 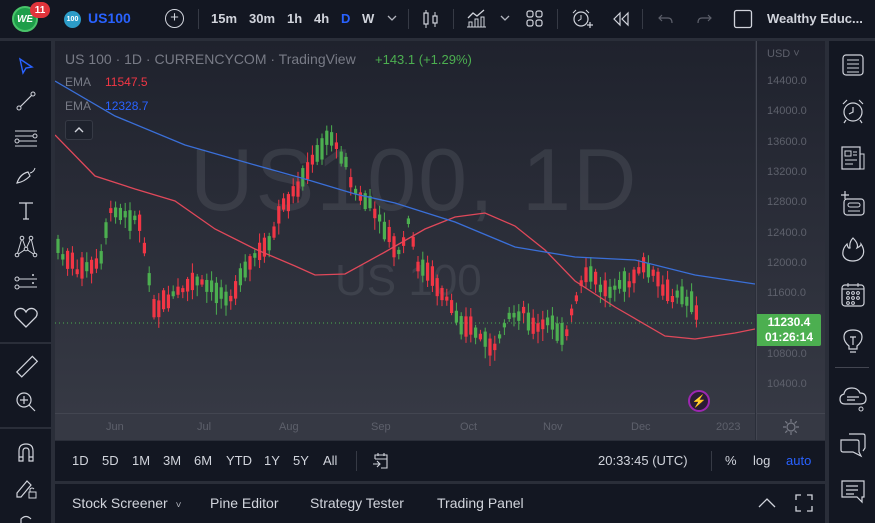 I want to click on indicators-dropdown-icon, so click(x=505, y=20).